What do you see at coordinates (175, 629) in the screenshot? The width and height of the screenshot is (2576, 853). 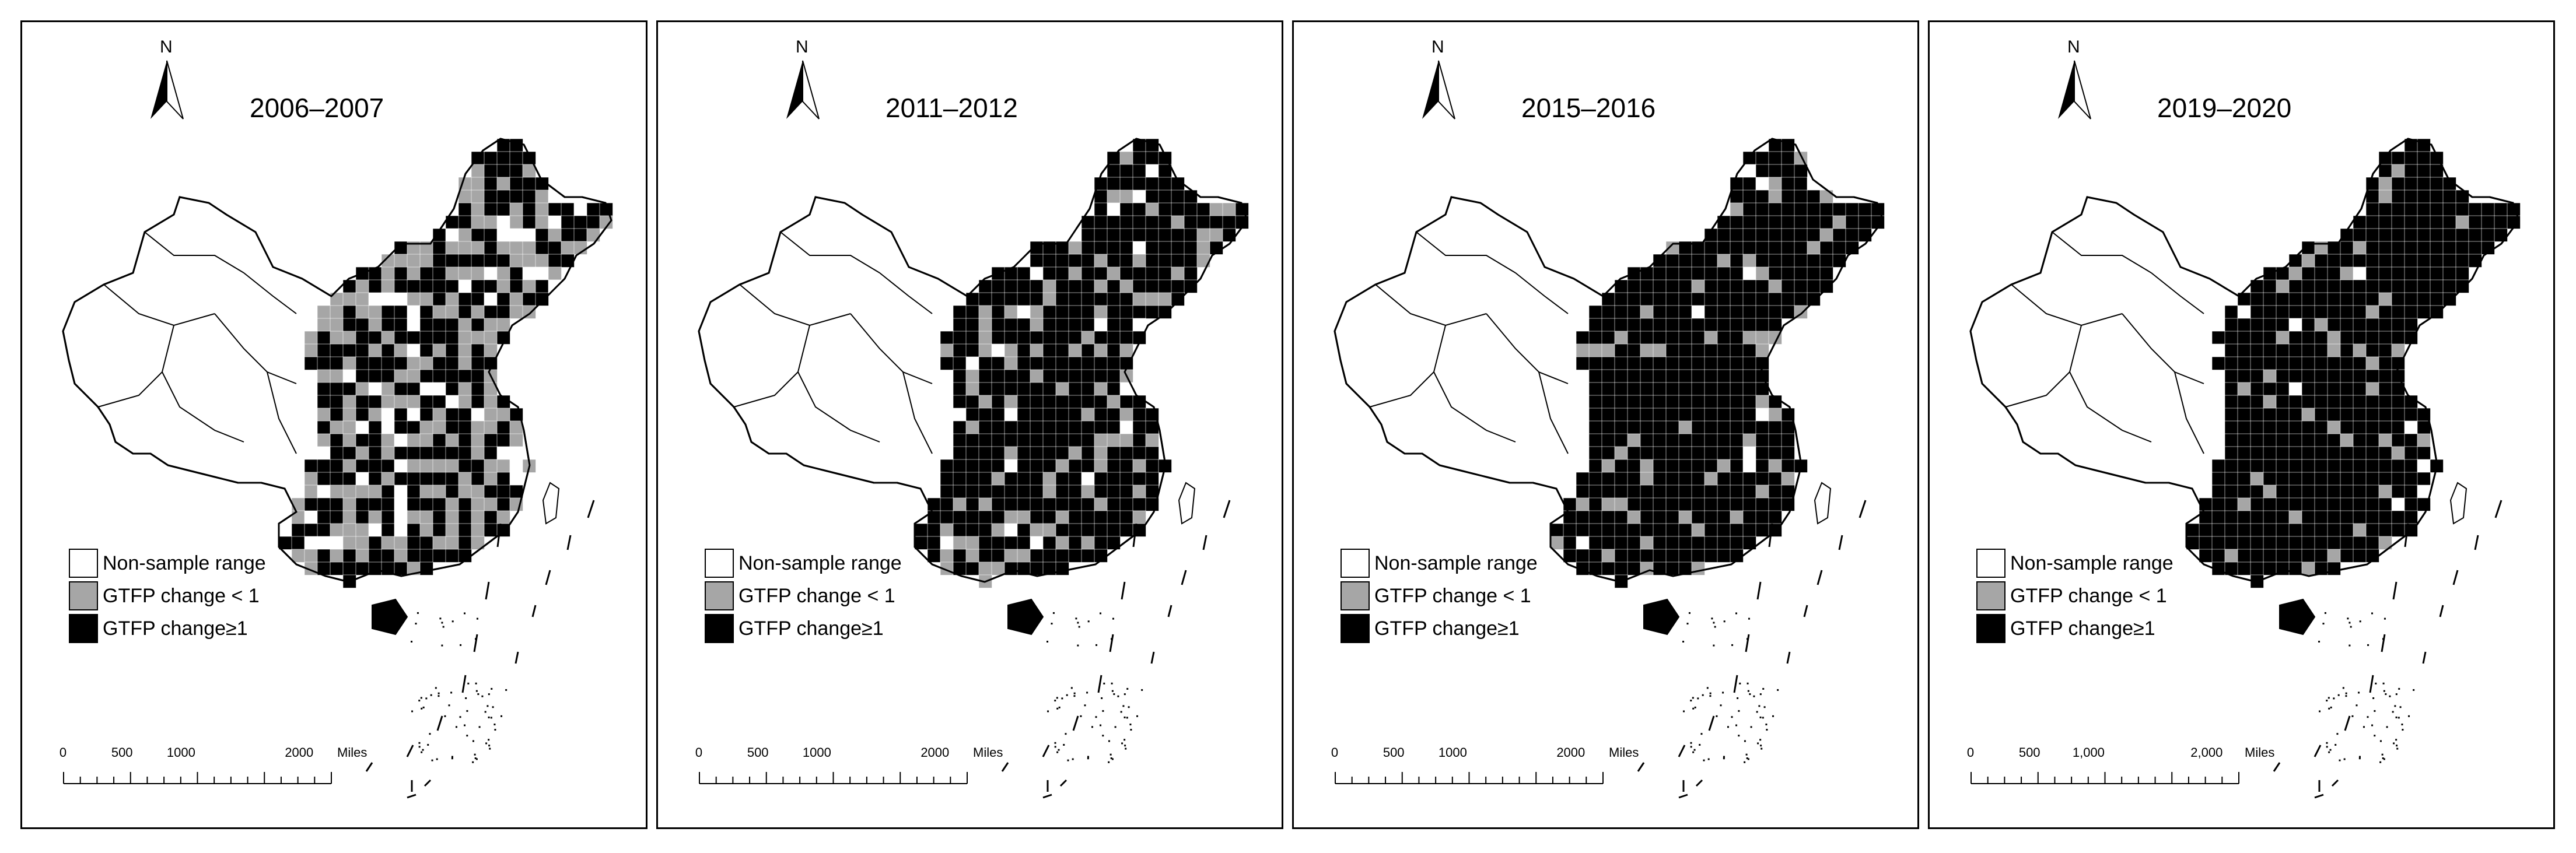 I see `legend-label: GTFP change≥1` at bounding box center [175, 629].